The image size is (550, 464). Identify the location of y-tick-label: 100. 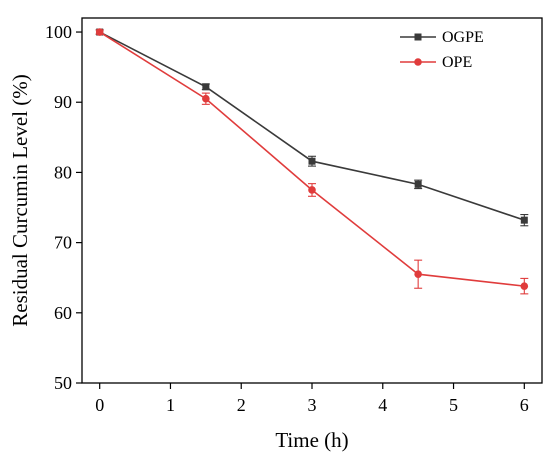
(58, 32).